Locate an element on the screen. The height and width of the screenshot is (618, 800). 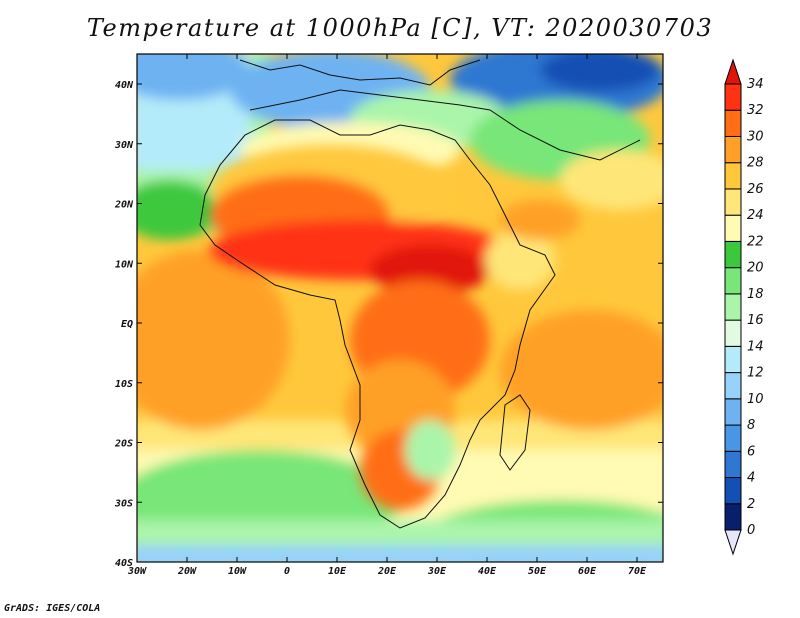
credit-text: GrADS: IGES/COLA is located at coordinates (52, 608).